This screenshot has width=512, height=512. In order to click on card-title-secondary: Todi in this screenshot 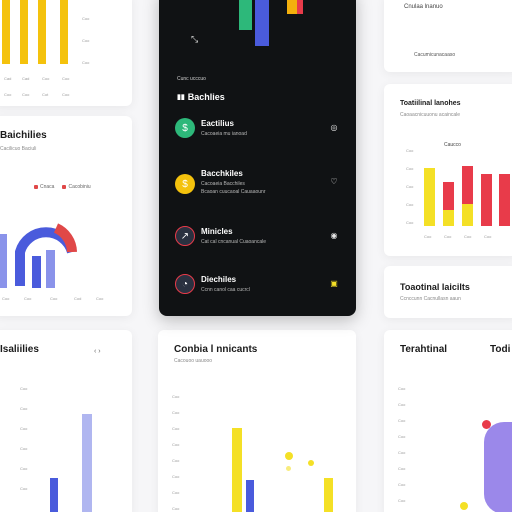, I will do `click(500, 349)`.